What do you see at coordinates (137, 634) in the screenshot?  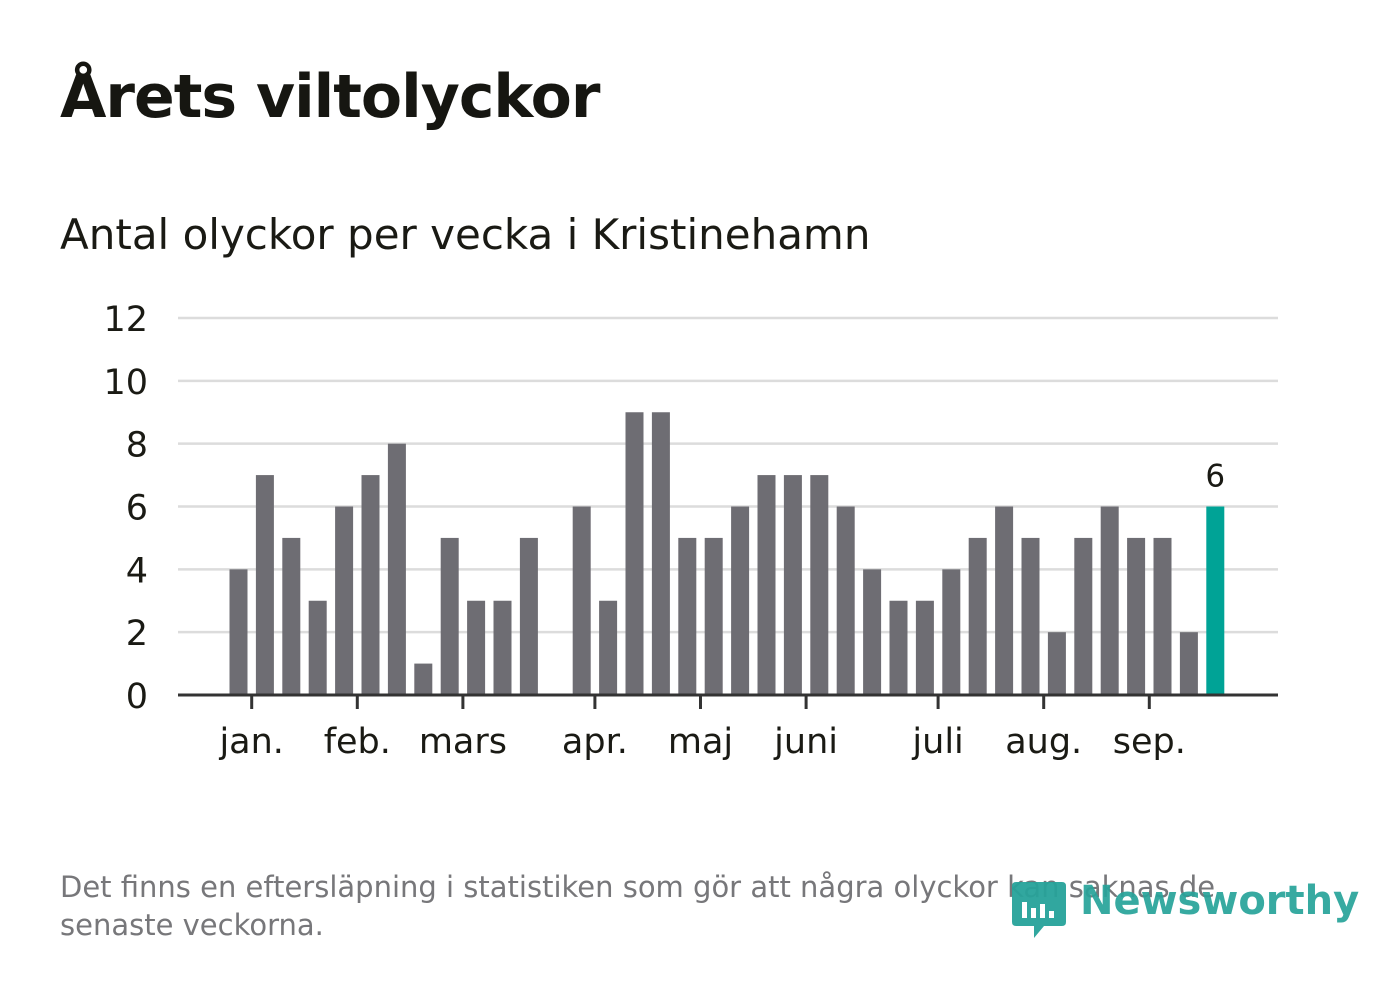 I see `y-tick-label: 2` at bounding box center [137, 634].